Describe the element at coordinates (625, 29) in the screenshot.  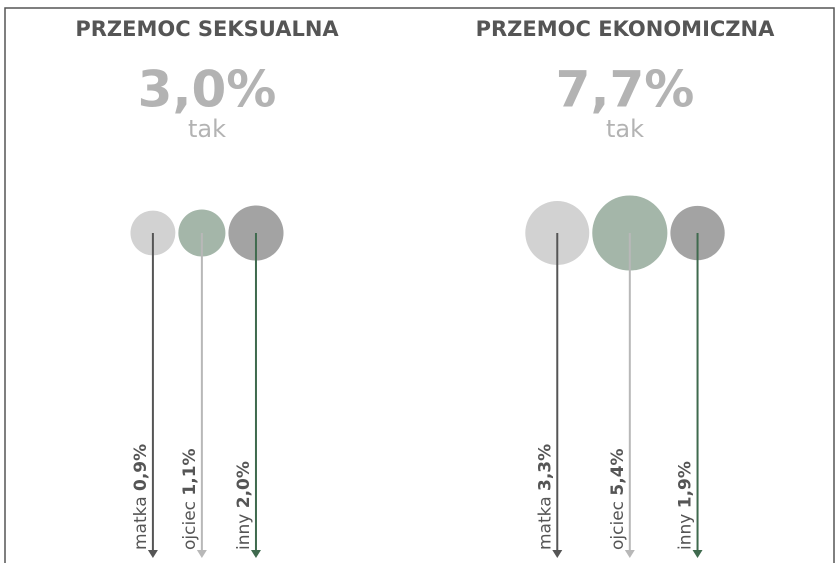
I see `panel-title: PRZEMOC EKONOMICZNA` at that location.